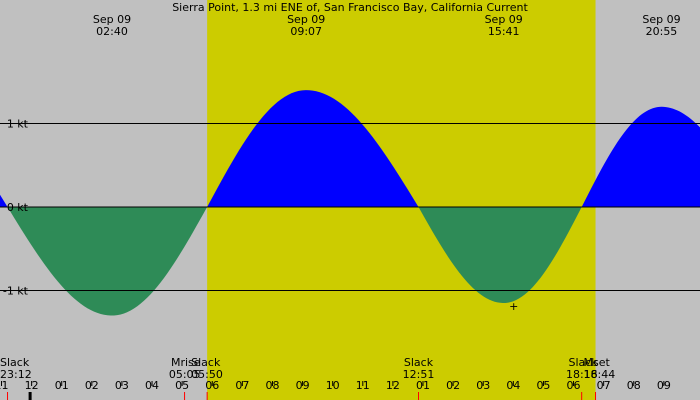 The height and width of the screenshot is (400, 700). I want to click on hour-tick-label-3: 02, so click(92, 385).